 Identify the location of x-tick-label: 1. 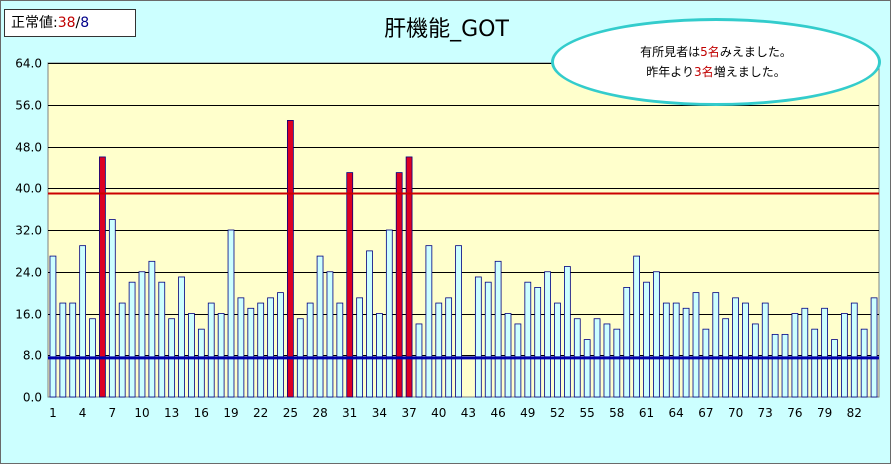
(53, 413).